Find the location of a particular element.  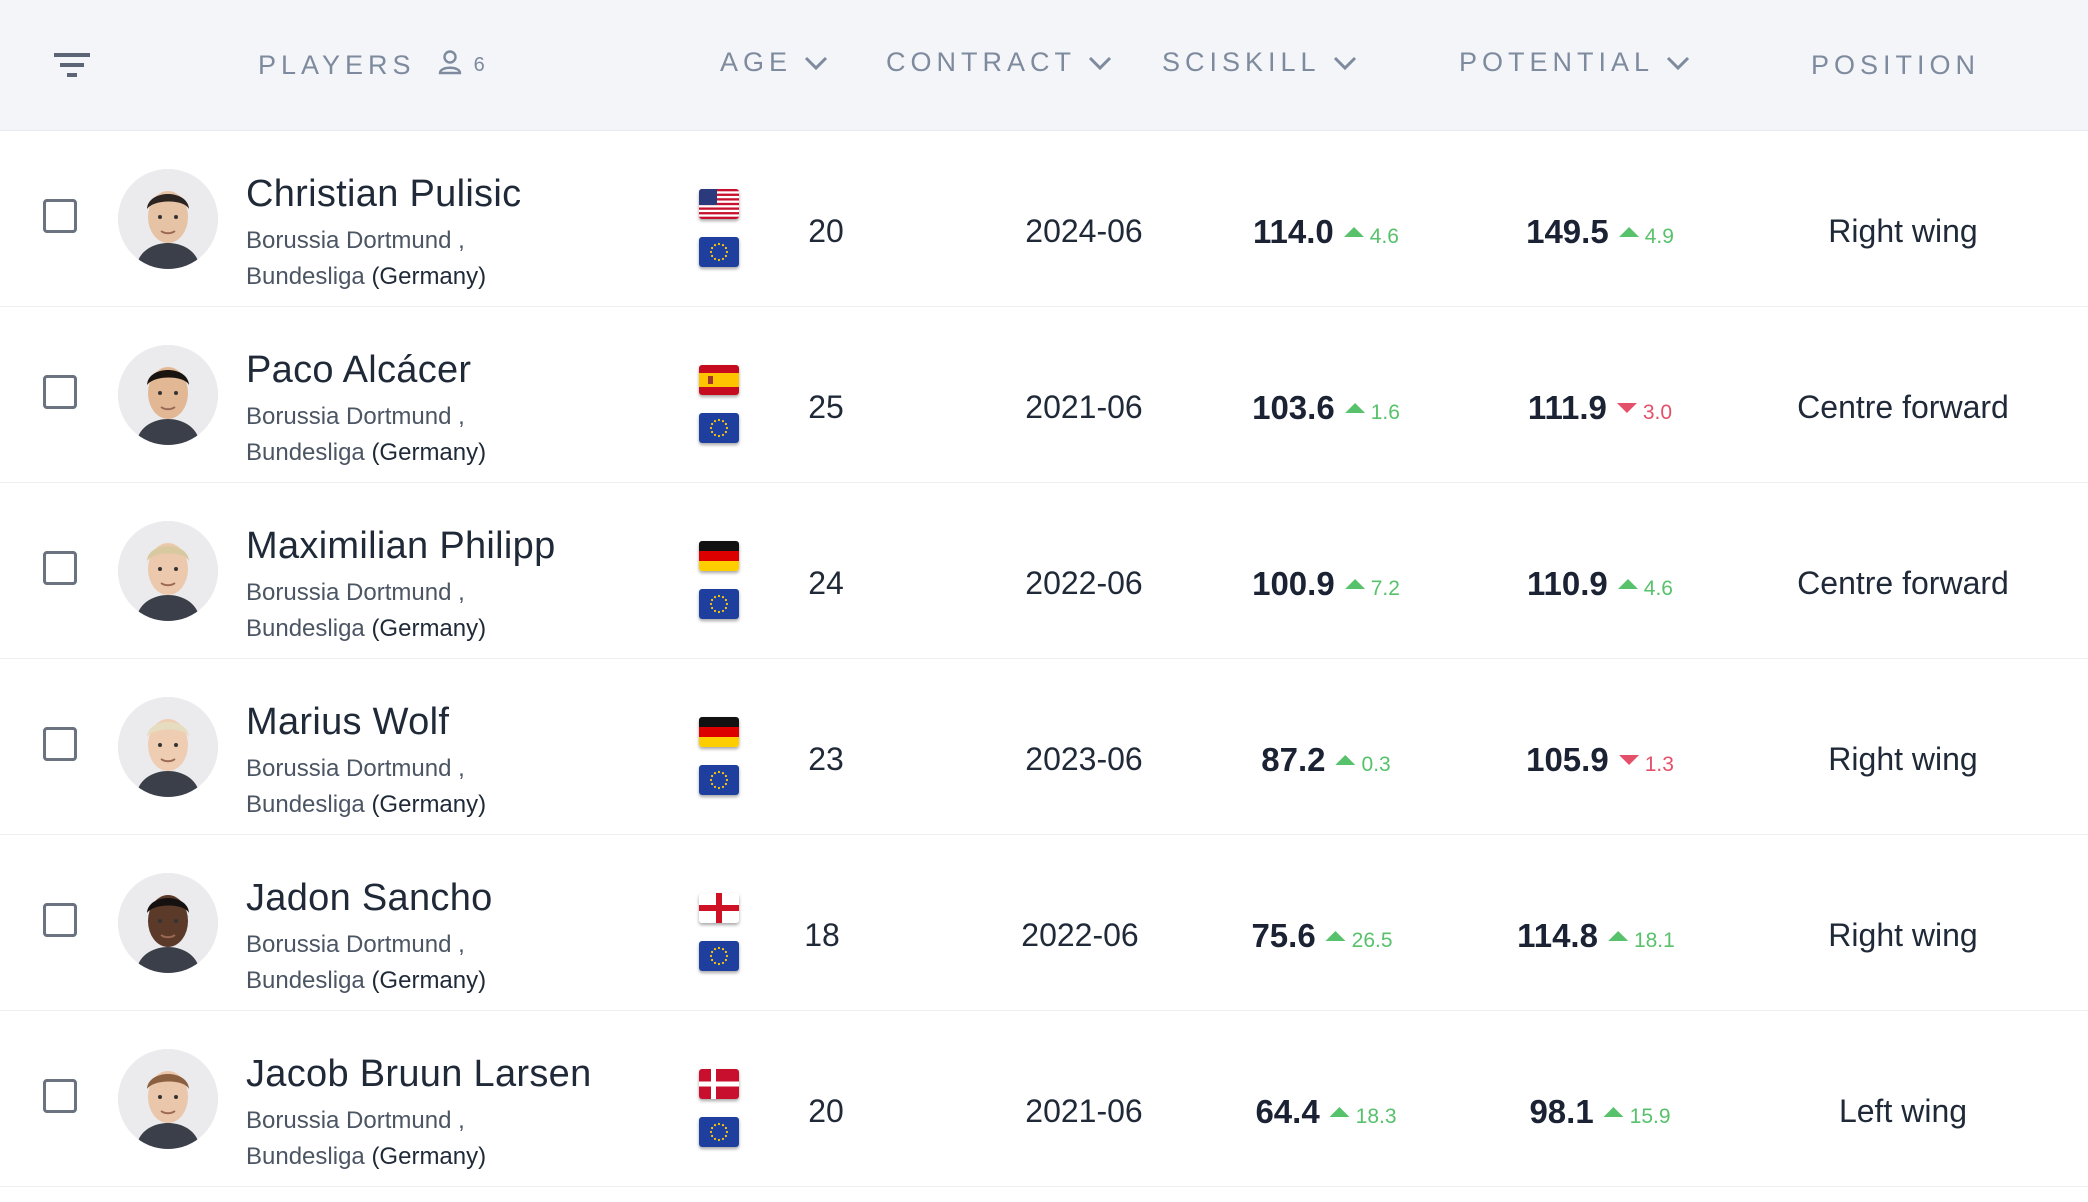

sciskill-value: 100.9 7.2 is located at coordinates (1326, 584).